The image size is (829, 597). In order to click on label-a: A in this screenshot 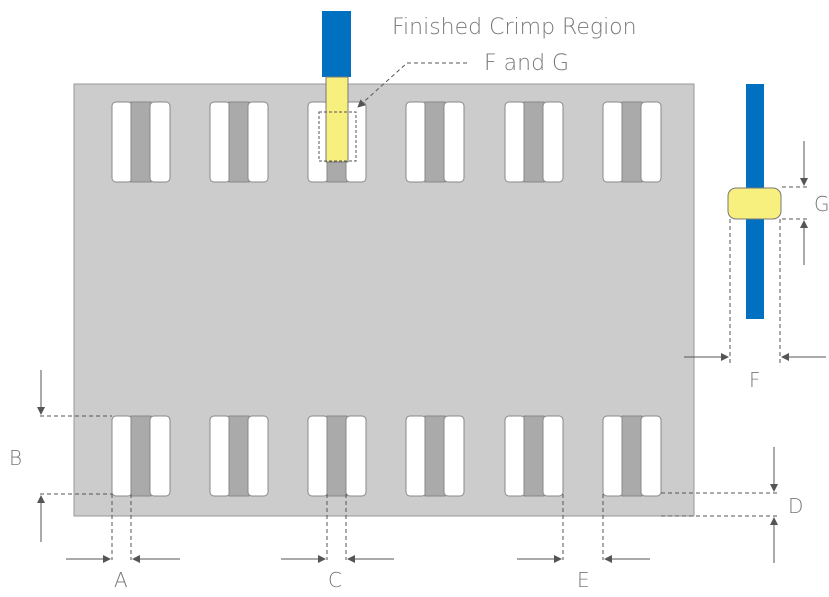, I will do `click(121, 580)`.